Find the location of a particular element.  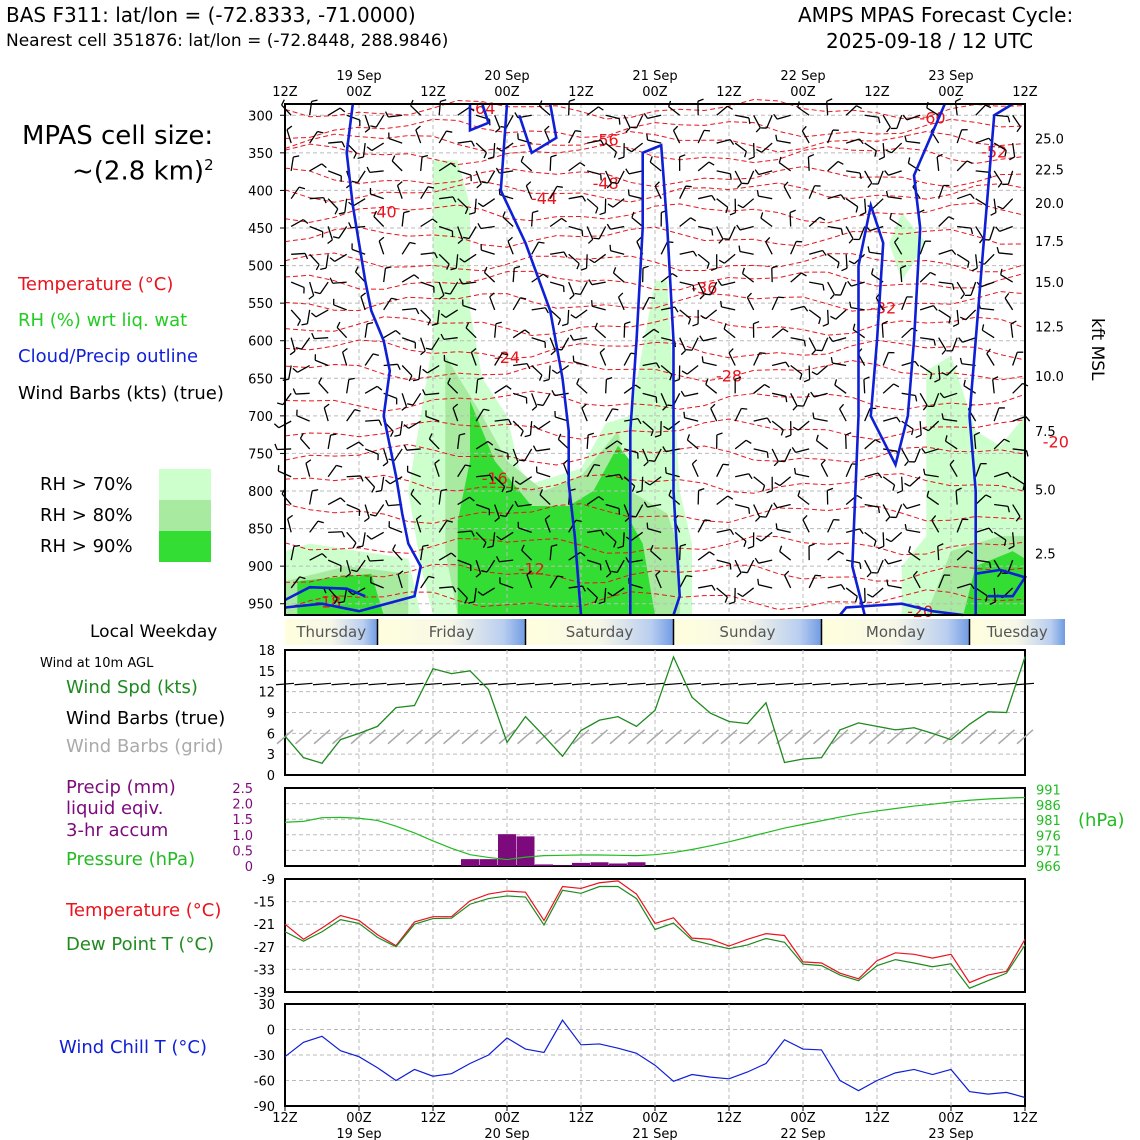

xsec-ytick-550: 550 is located at coordinates (260, 304).